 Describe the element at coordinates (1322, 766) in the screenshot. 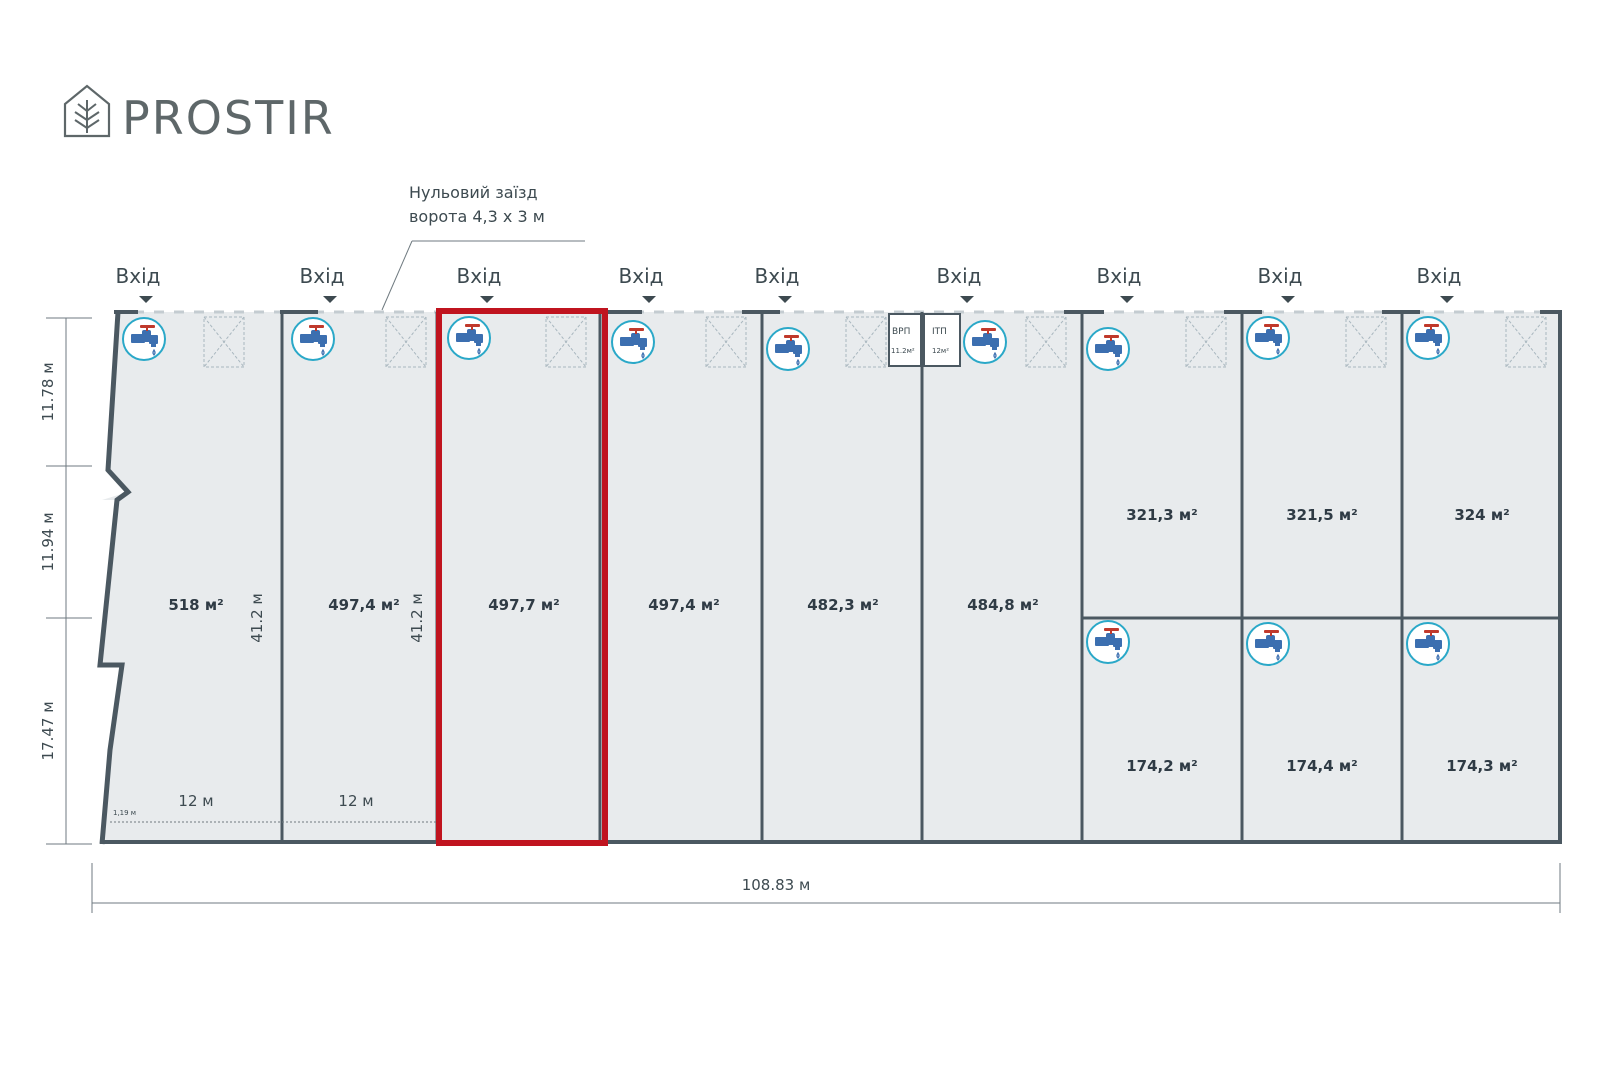

I see `unit-area: 174,4 м²` at that location.